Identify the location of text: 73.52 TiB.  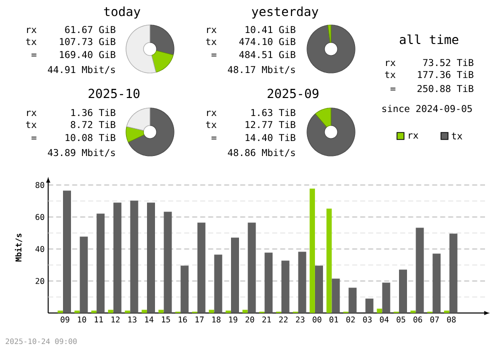
(448, 62).